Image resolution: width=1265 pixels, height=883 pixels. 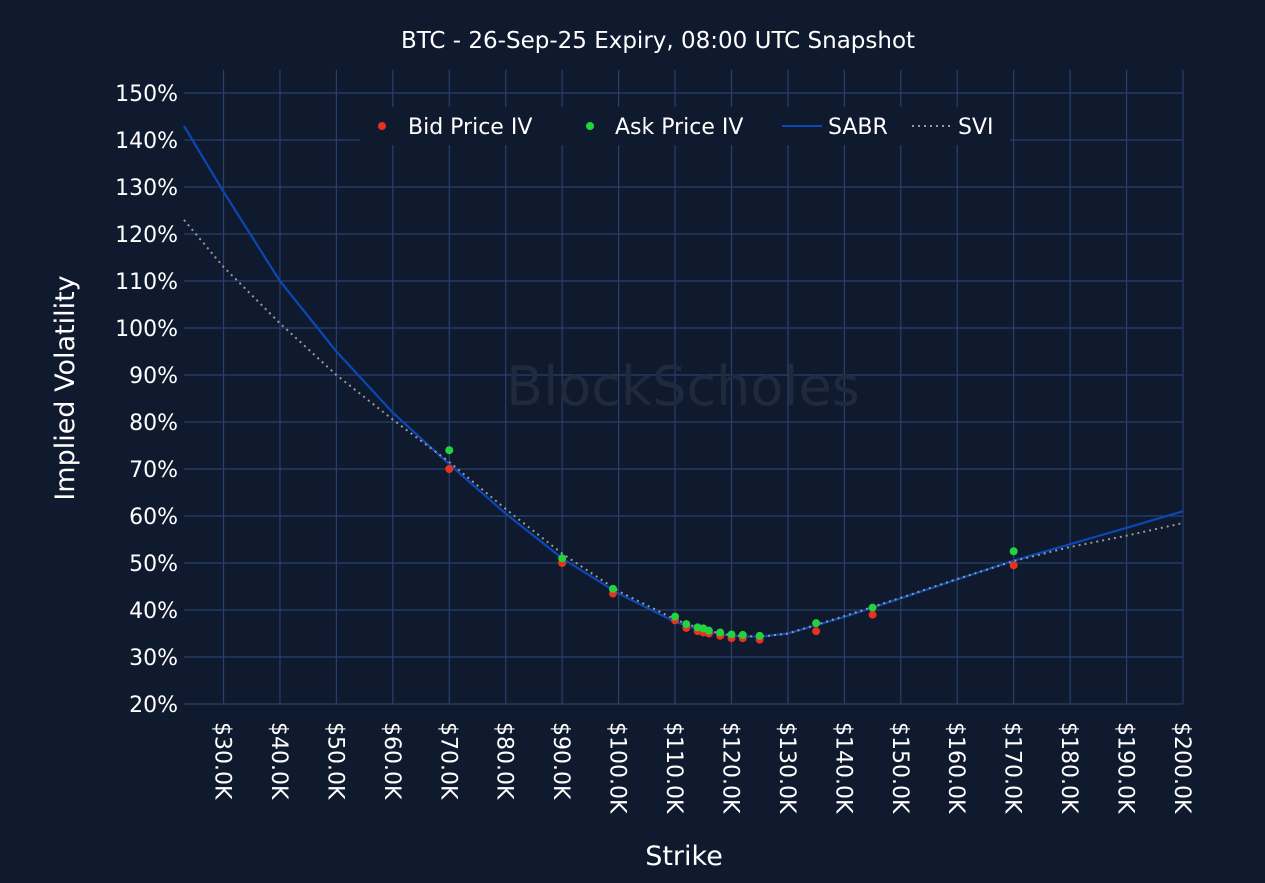 I want to click on x-tick-label: $170.0K, so click(x=1012, y=768).